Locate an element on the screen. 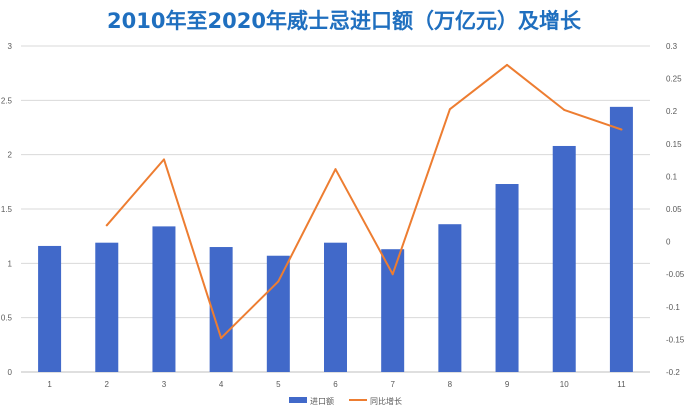 The width and height of the screenshot is (688, 410). left-tick-label-3: 1.5 is located at coordinates (7, 209).